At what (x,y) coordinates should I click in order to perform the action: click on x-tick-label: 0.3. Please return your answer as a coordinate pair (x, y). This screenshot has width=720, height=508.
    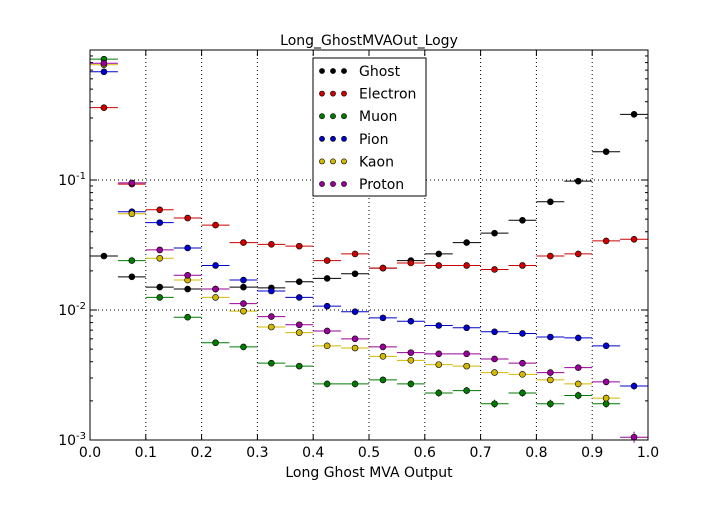
    Looking at the image, I should click on (257, 453).